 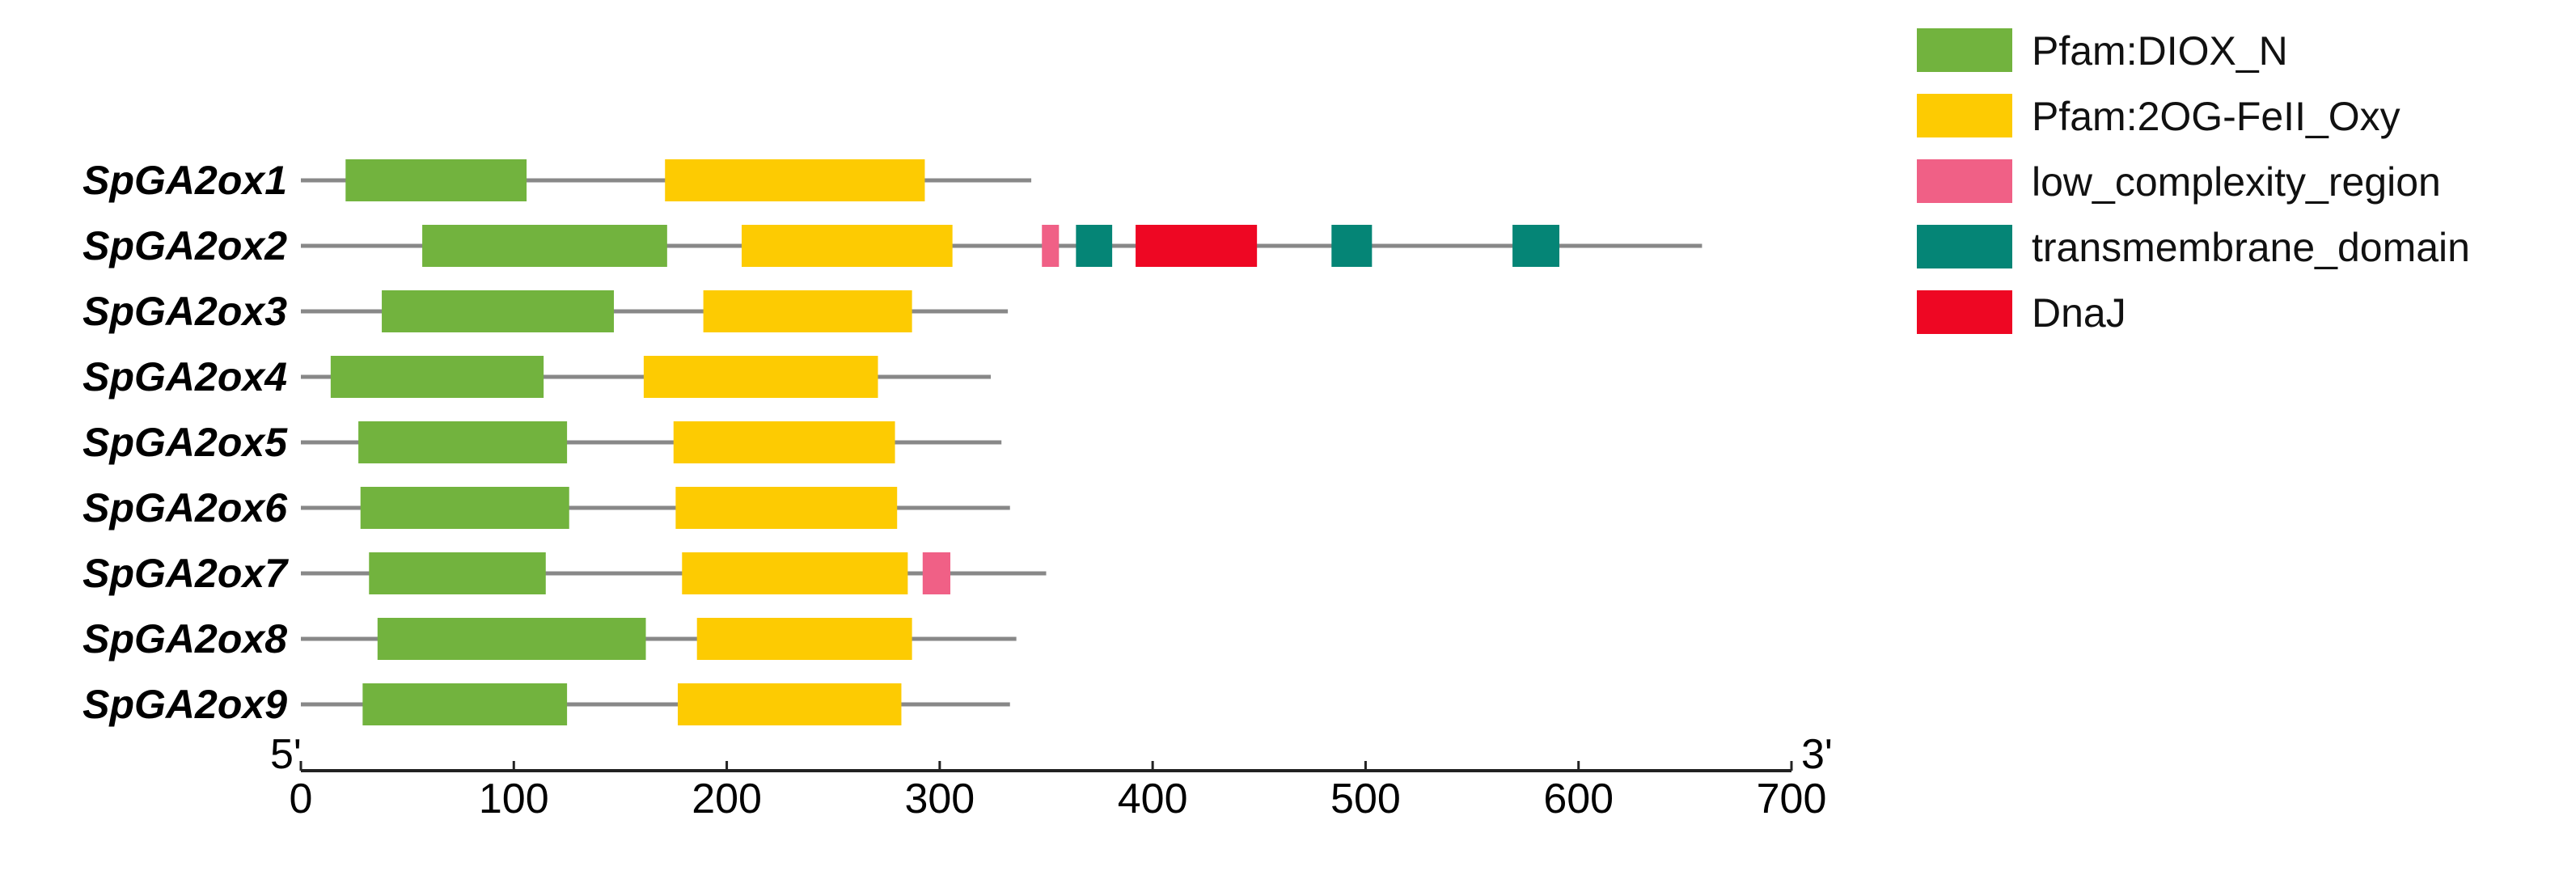 I want to click on gene-row: SpGA2ox9, so click(x=546, y=704).